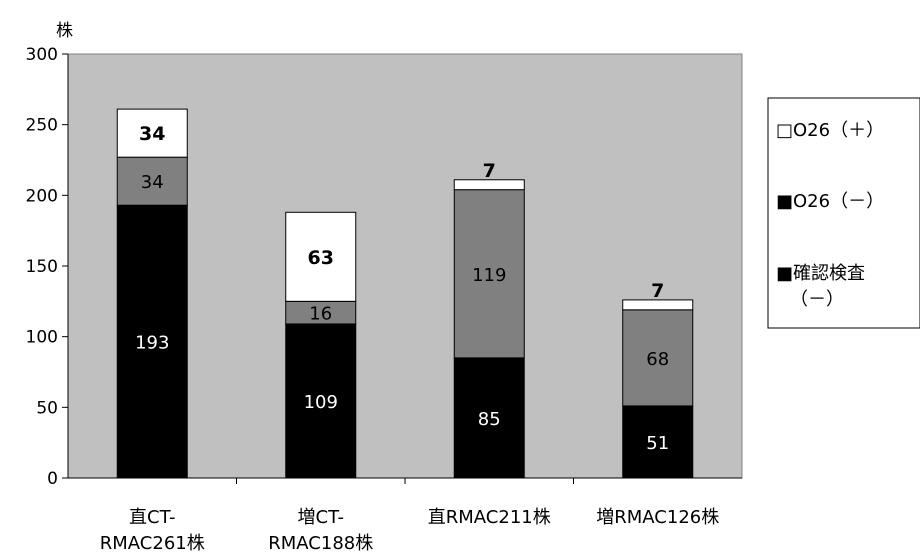 The height and width of the screenshot is (554, 920). Describe the element at coordinates (657, 359) in the screenshot. I see `data-label: 68` at that location.